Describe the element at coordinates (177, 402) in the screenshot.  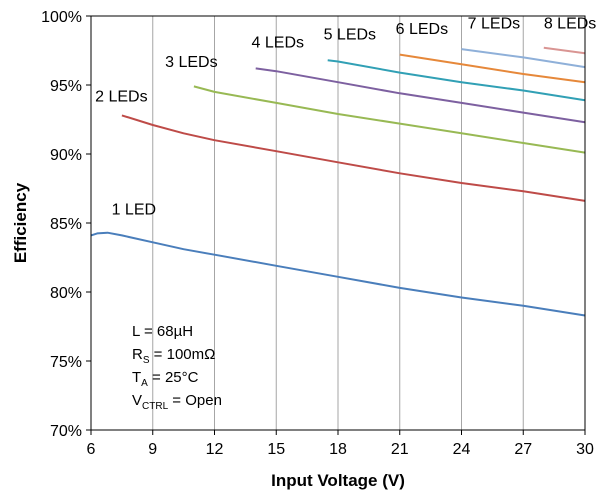
I see `condition-line: VCTRL = Open` at that location.